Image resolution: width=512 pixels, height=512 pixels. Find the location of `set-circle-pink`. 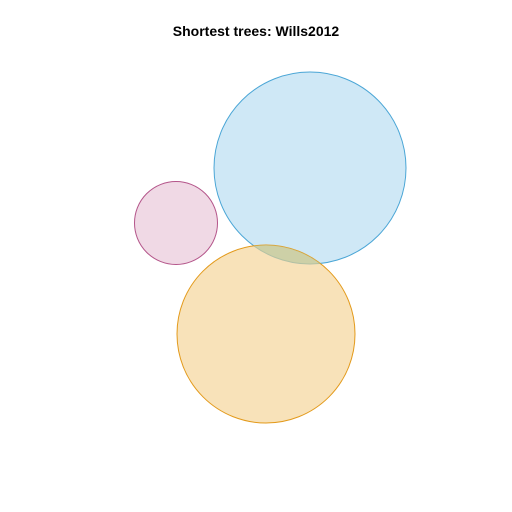

set-circle-pink is located at coordinates (176, 223).